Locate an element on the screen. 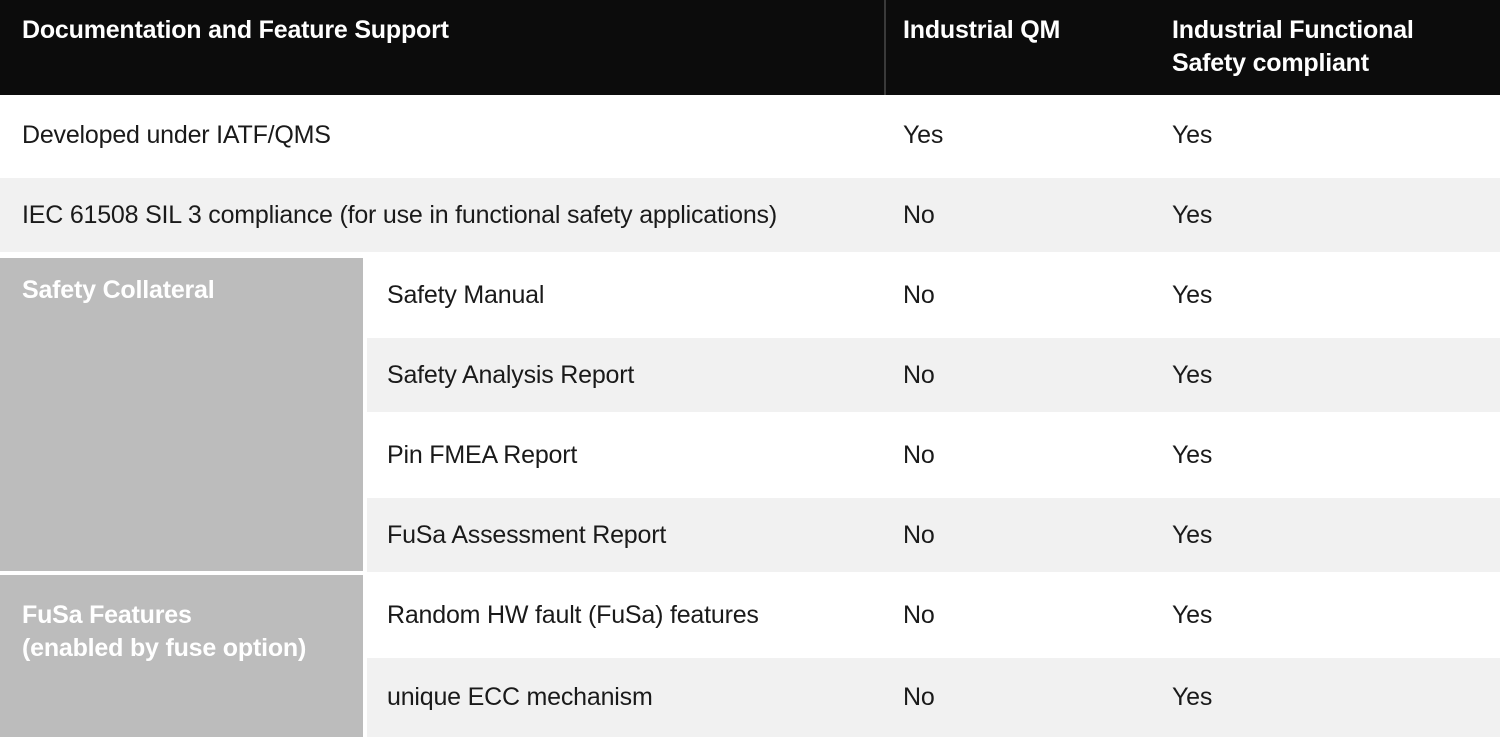 This screenshot has width=1500, height=737. header-industrial-fusa-column: Industrial Functional Safety compliant is located at coordinates (1326, 47).